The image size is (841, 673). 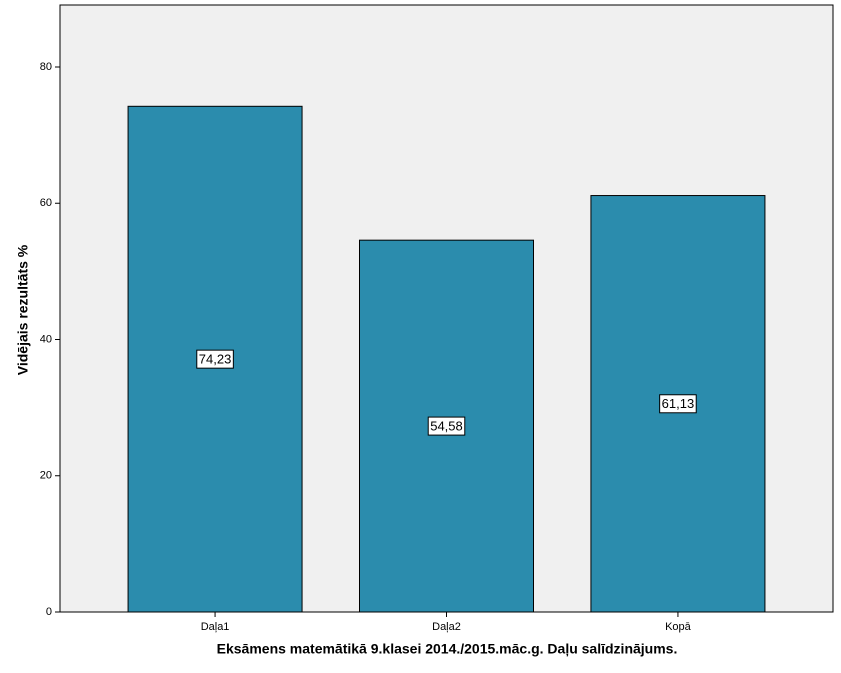 What do you see at coordinates (678, 627) in the screenshot?
I see `x-tick-label: Kopā` at bounding box center [678, 627].